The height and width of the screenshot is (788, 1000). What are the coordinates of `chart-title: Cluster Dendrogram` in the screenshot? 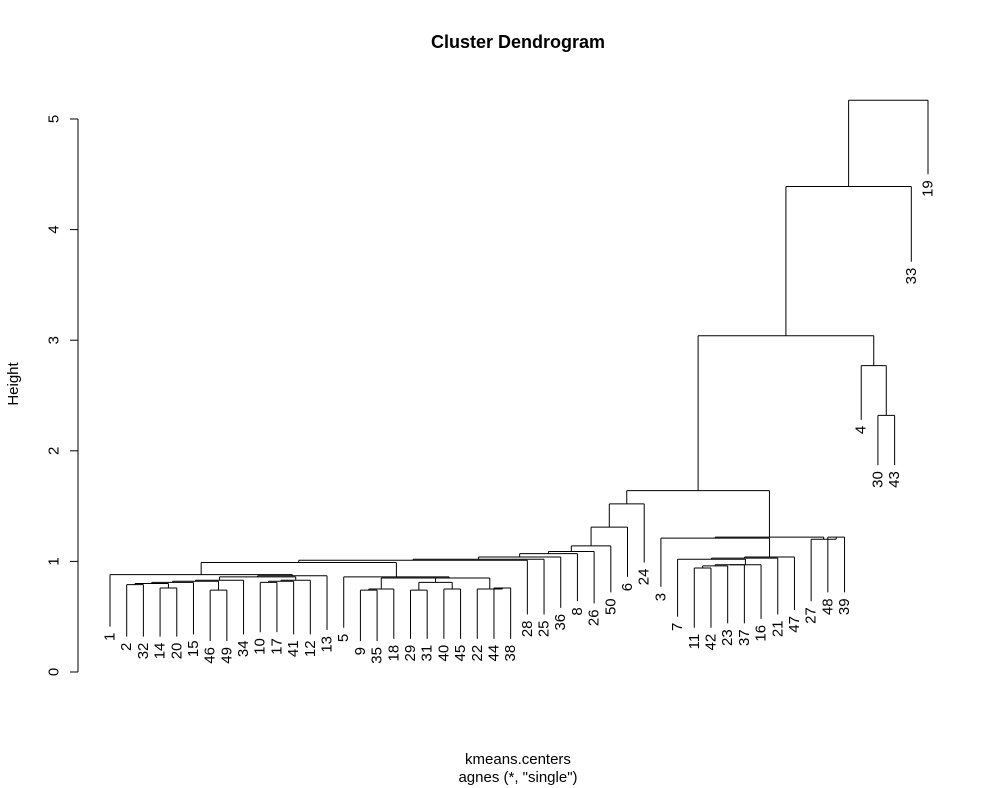 It's located at (518, 42).